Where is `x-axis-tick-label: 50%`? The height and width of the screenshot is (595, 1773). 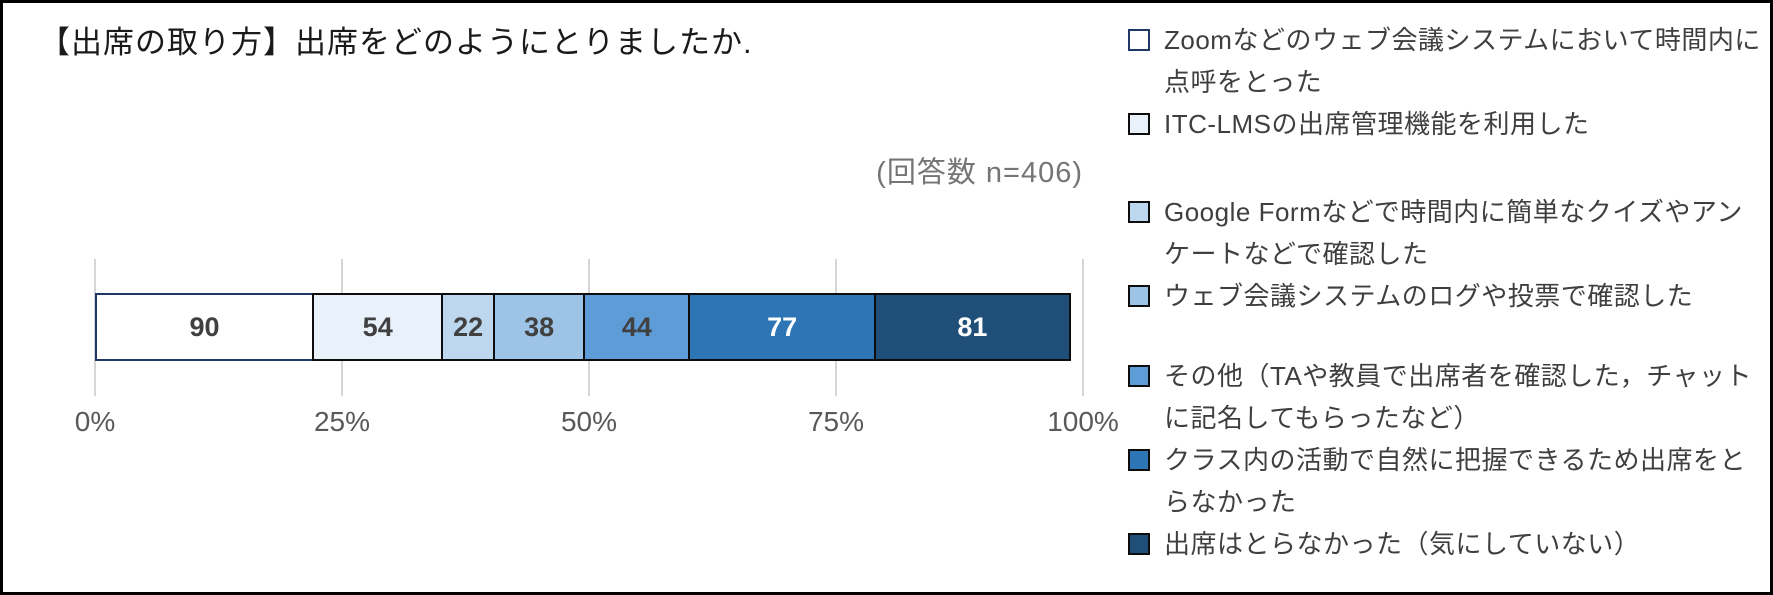
x-axis-tick-label: 50% is located at coordinates (589, 421).